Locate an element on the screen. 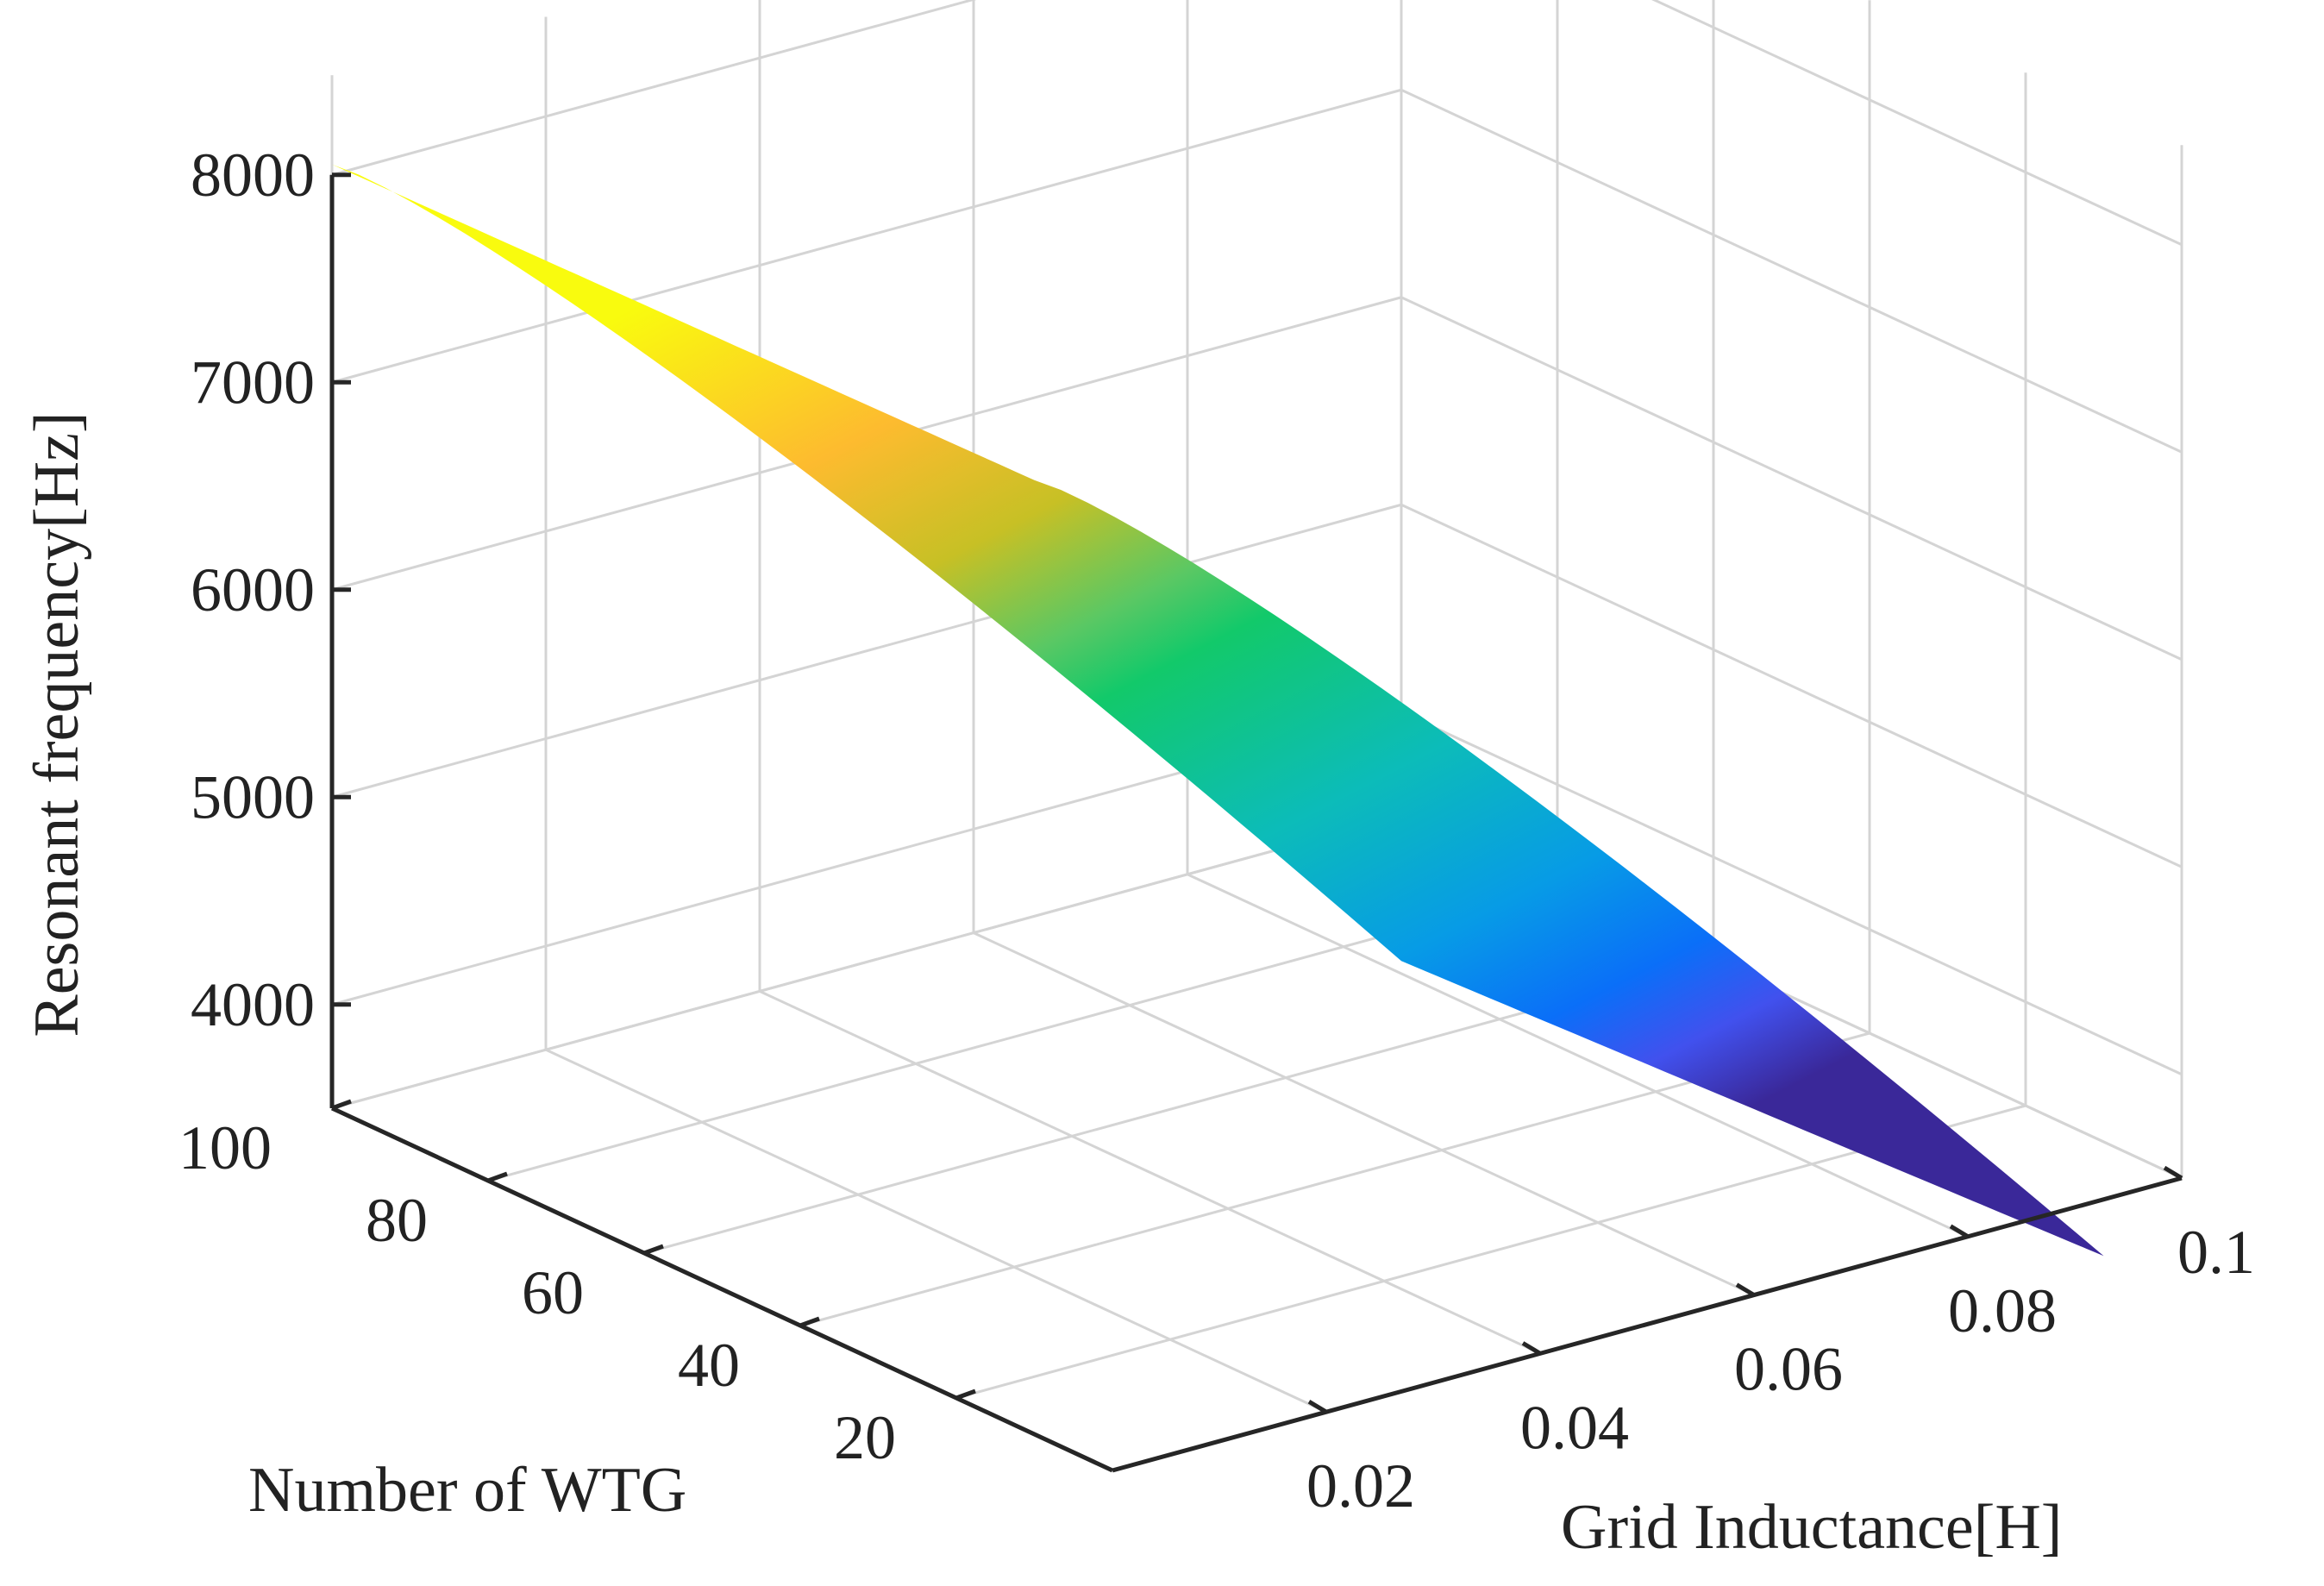  y-axis-tick-labels: 20 40 60 80 100 is located at coordinates (537, 1292).